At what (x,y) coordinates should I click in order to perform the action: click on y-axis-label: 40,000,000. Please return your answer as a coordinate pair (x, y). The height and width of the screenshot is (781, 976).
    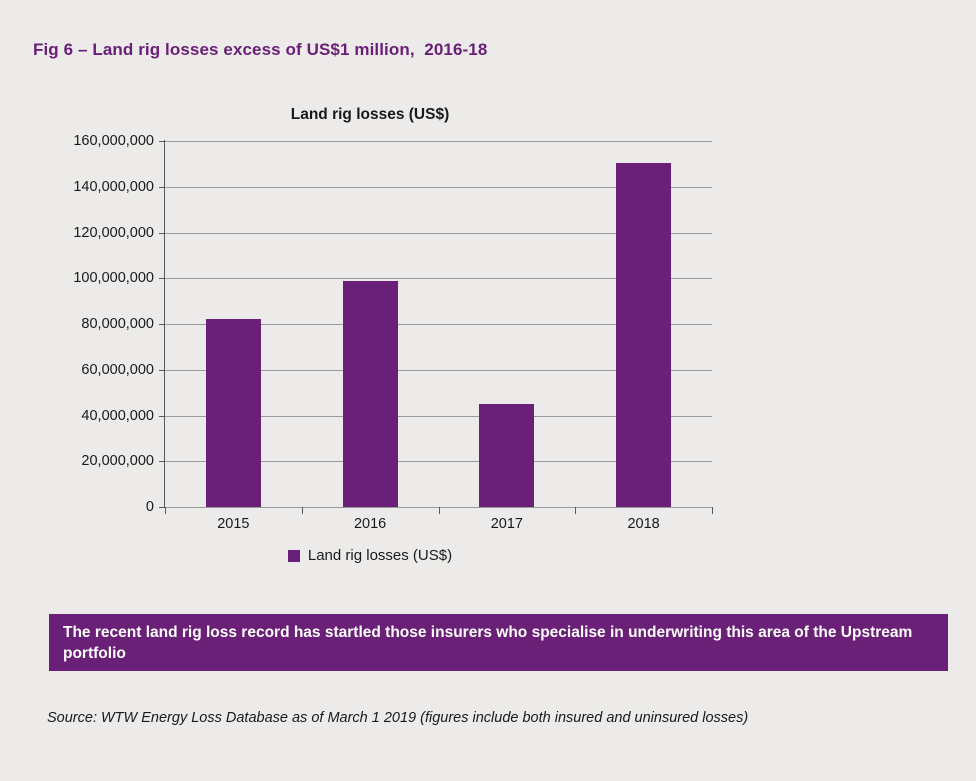
    Looking at the image, I should click on (117, 415).